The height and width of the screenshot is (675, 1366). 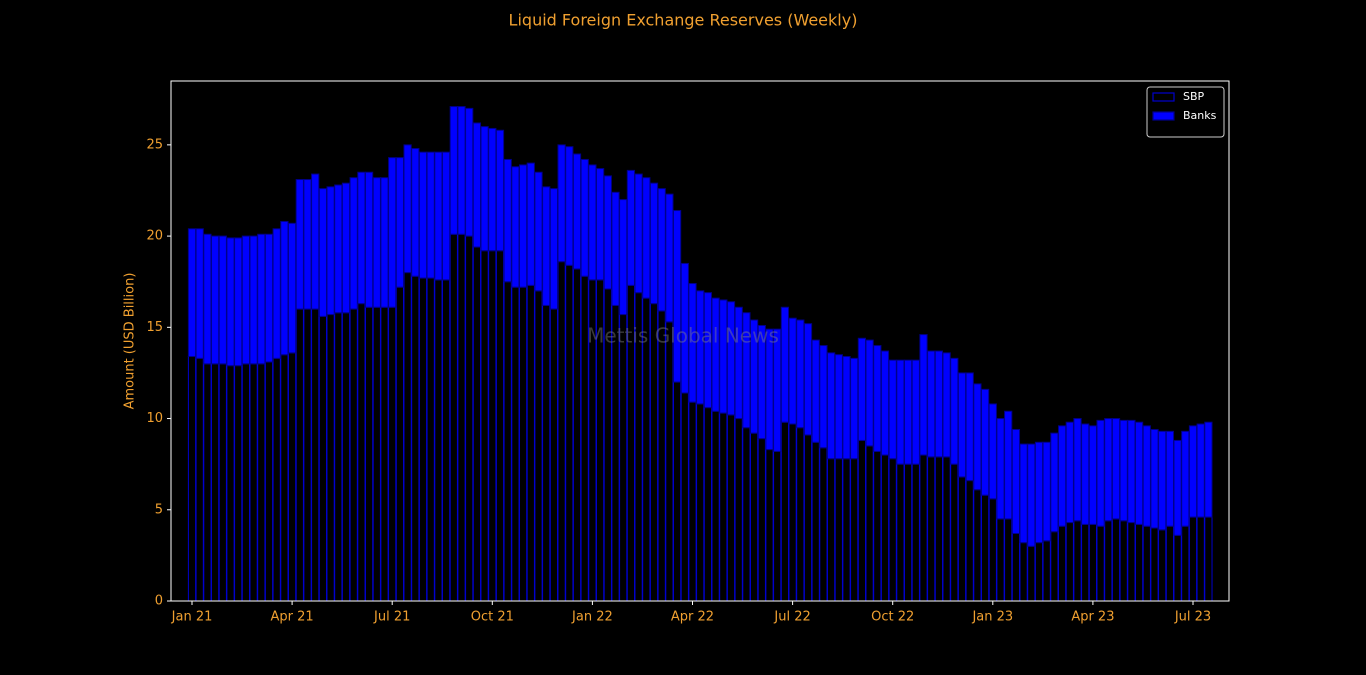 What do you see at coordinates (492, 617) in the screenshot?
I see `x-tick-label: Oct 21` at bounding box center [492, 617].